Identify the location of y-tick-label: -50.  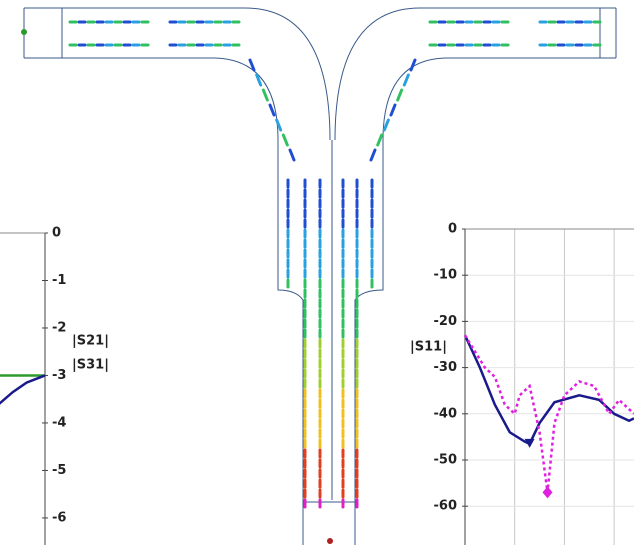
(446, 459).